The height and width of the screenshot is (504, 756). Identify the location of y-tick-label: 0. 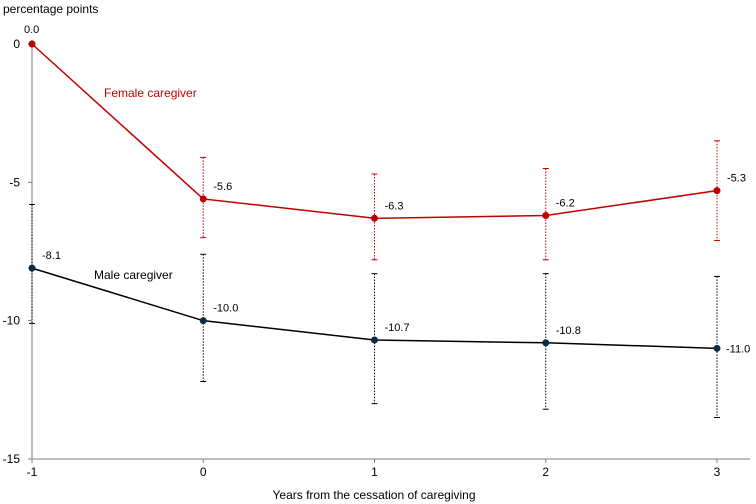
(16, 44).